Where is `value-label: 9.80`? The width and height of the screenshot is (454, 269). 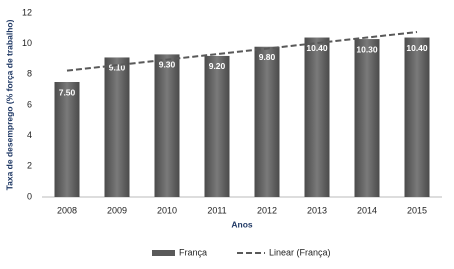
value-label: 9.80 is located at coordinates (267, 57).